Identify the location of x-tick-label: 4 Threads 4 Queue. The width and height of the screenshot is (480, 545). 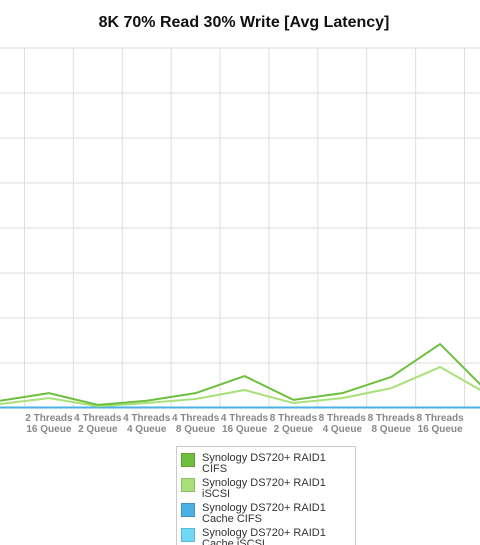
(147, 424).